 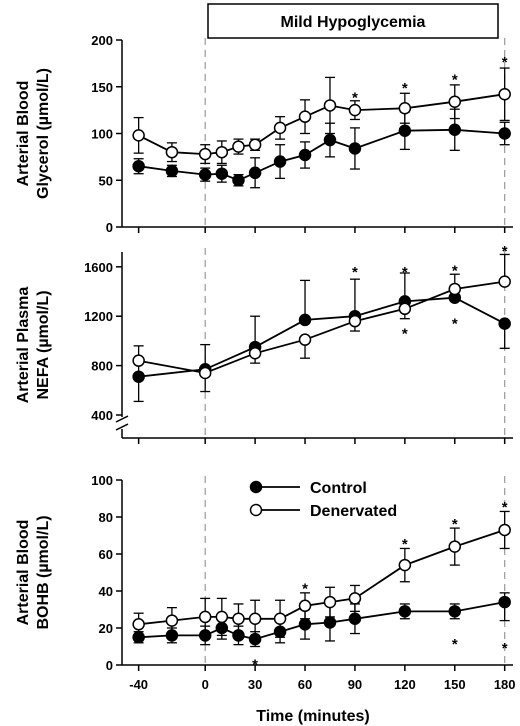 What do you see at coordinates (102, 366) in the screenshot?
I see `y-tick-label: 800` at bounding box center [102, 366].